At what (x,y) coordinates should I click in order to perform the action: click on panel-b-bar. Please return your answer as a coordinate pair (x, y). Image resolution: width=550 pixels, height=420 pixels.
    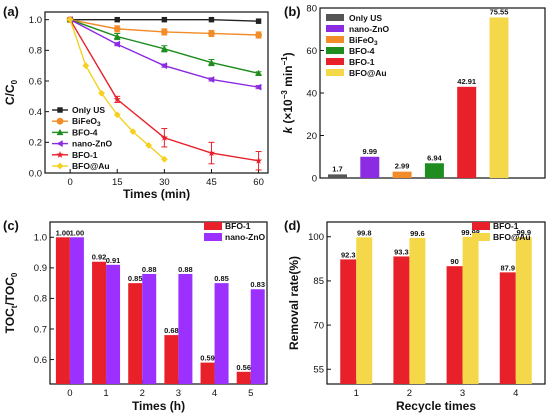
    Looking at the image, I should click on (499, 97).